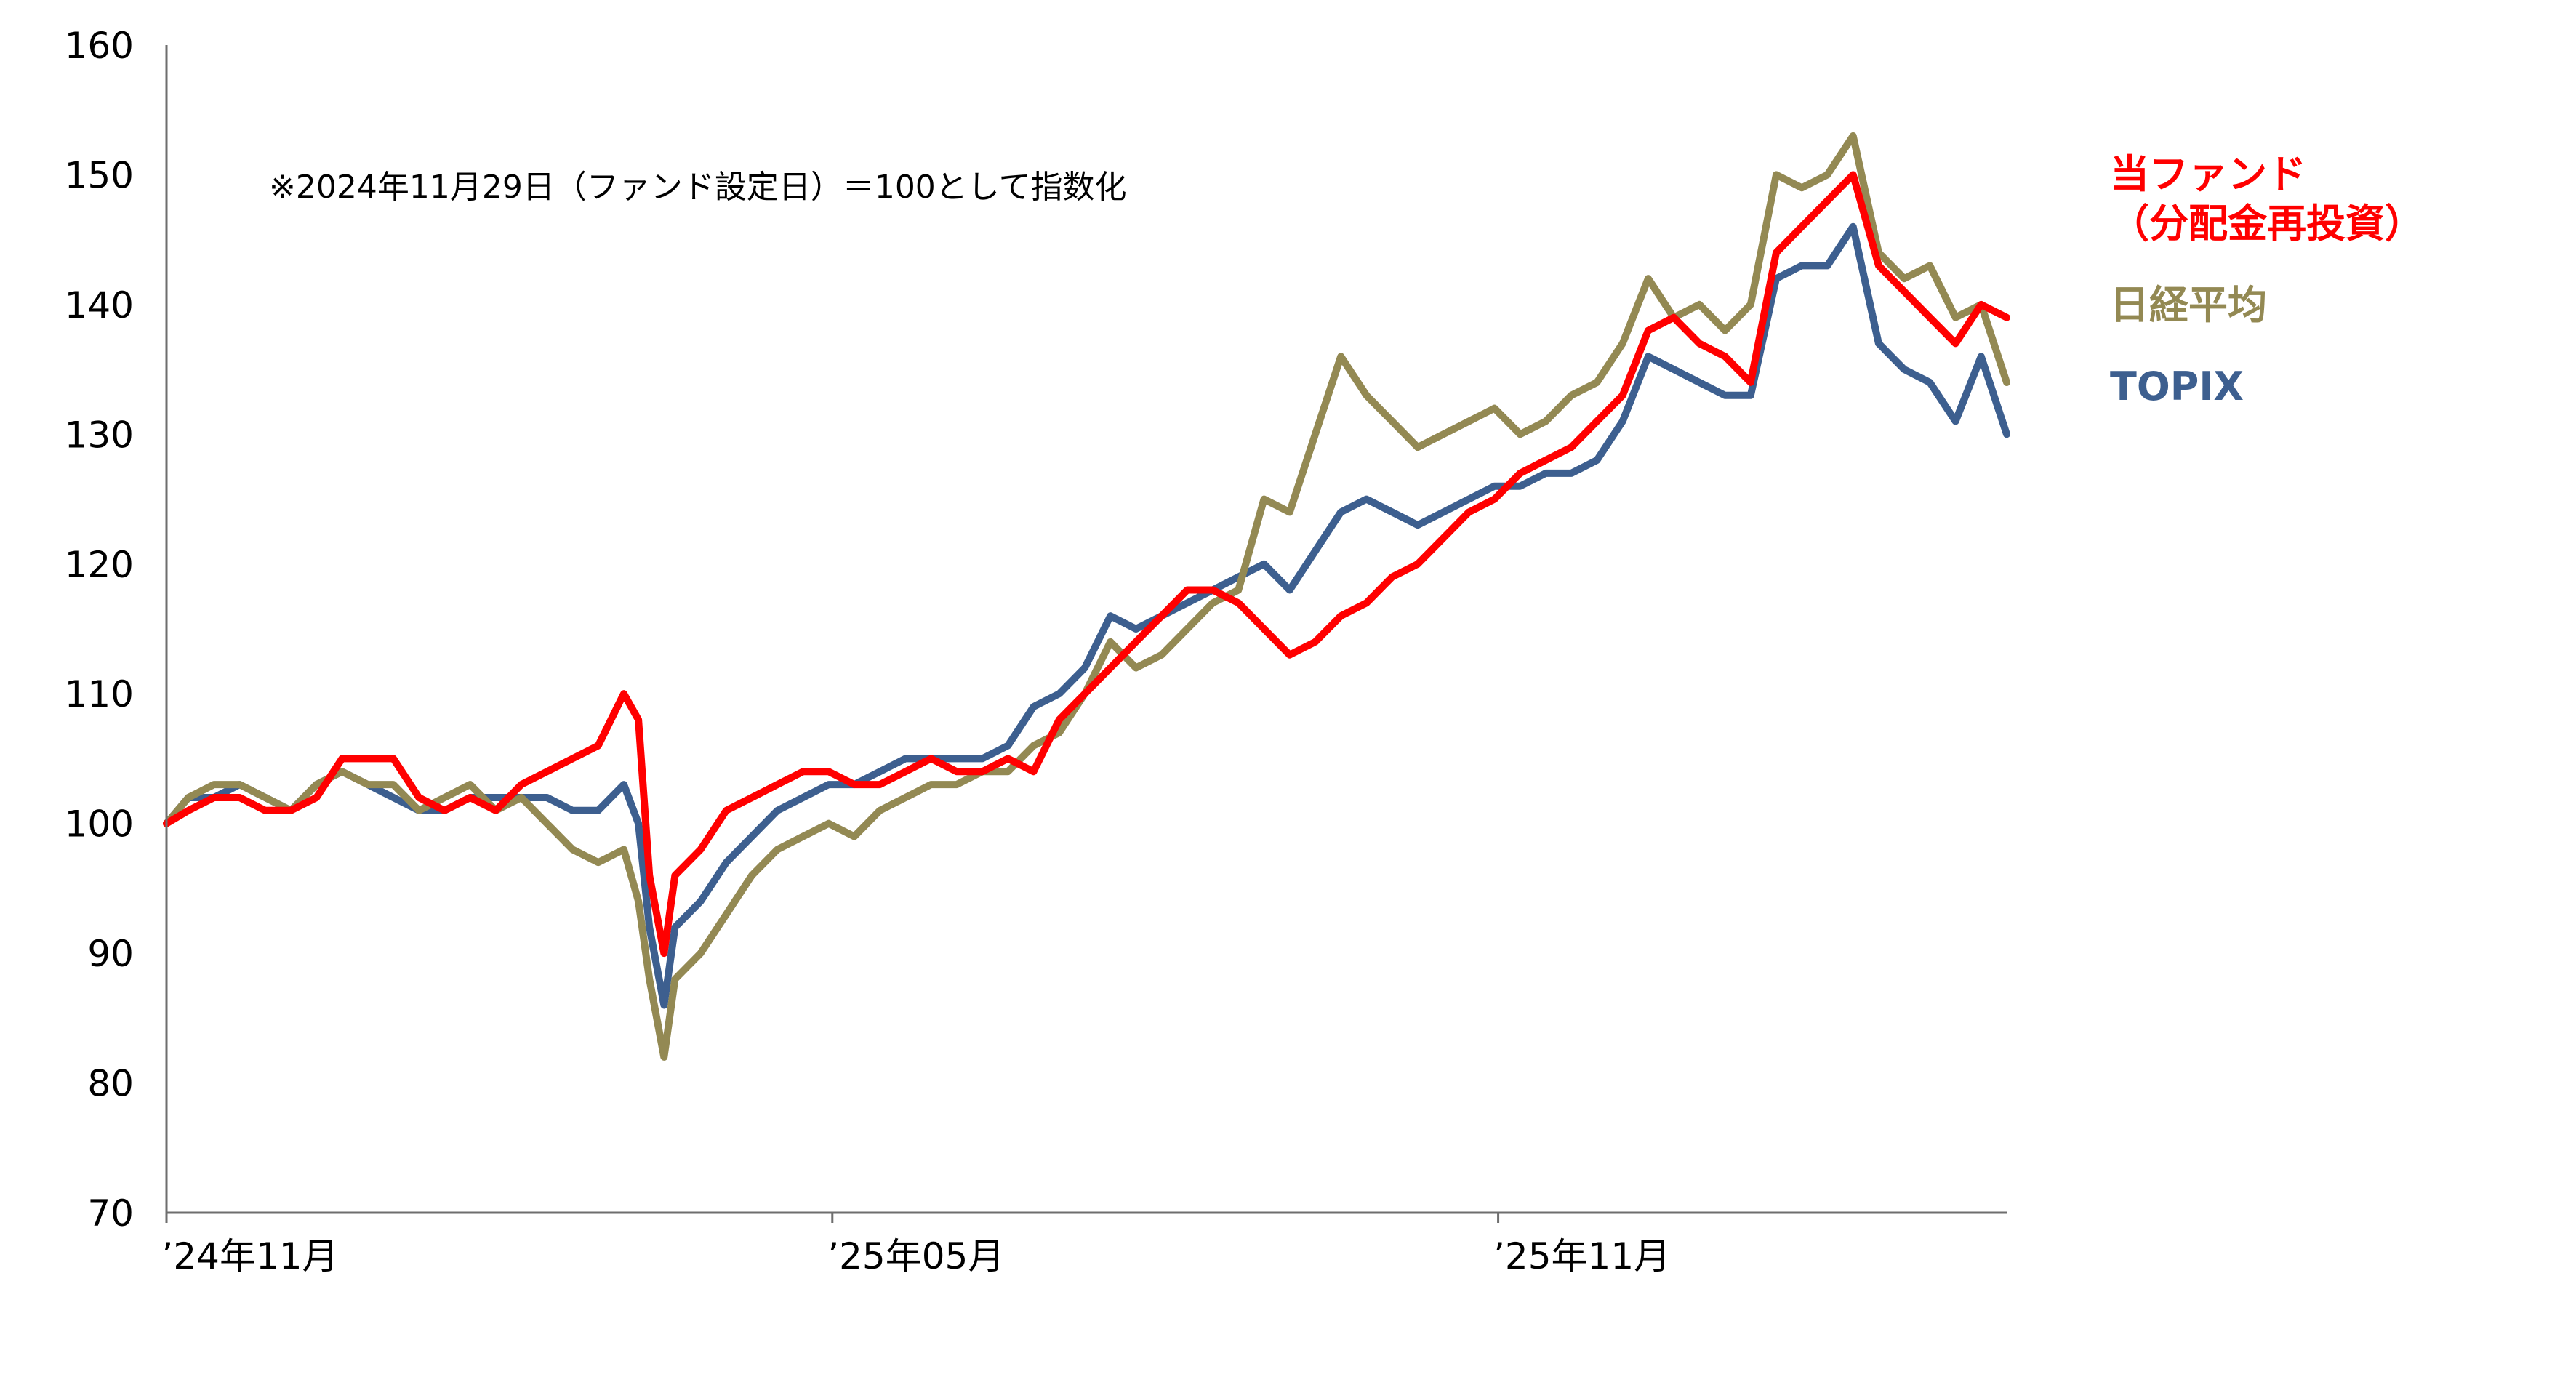 Image resolution: width=2576 pixels, height=1385 pixels. I want to click on chart-note: ※2024年11月29日（ファンド設定日）＝100として指数化, so click(697, 187).